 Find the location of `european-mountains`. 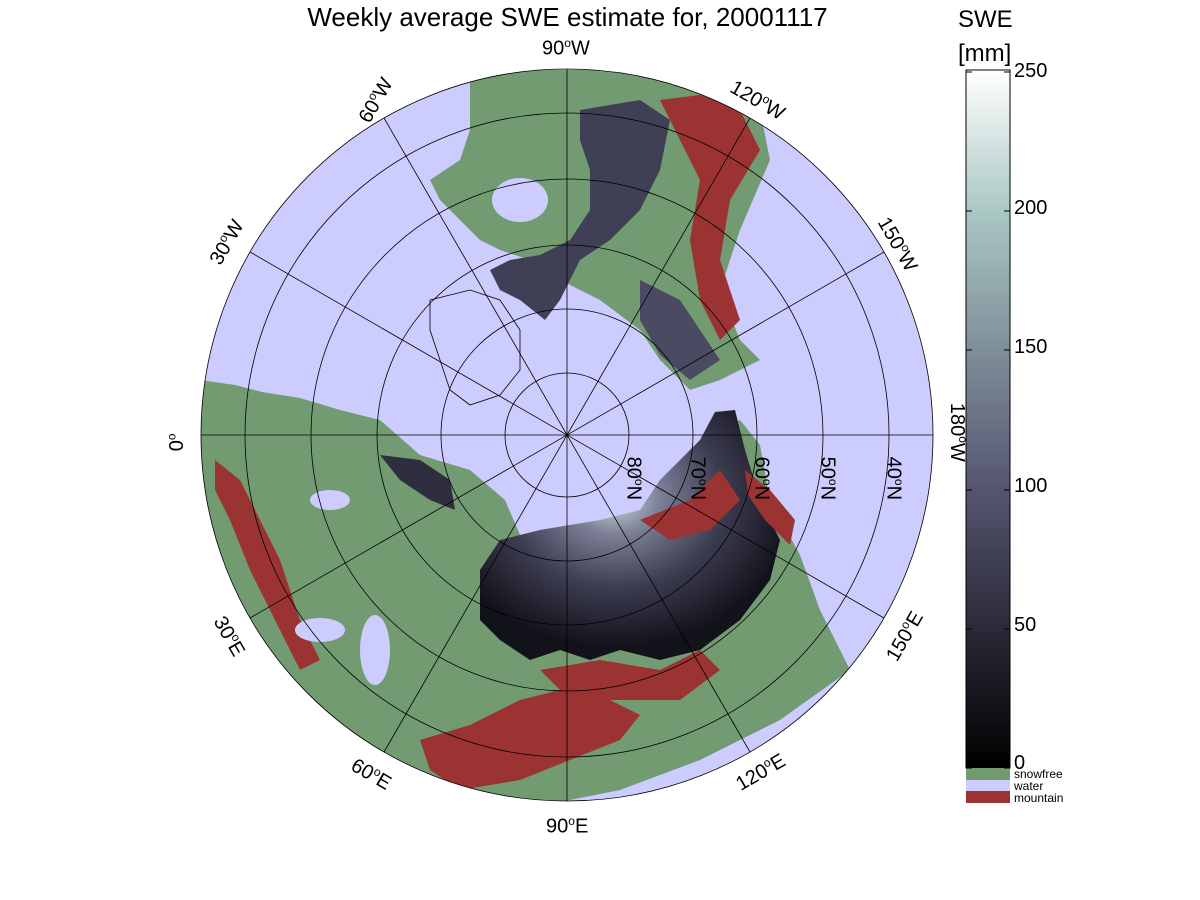

european-mountains is located at coordinates (267, 565).